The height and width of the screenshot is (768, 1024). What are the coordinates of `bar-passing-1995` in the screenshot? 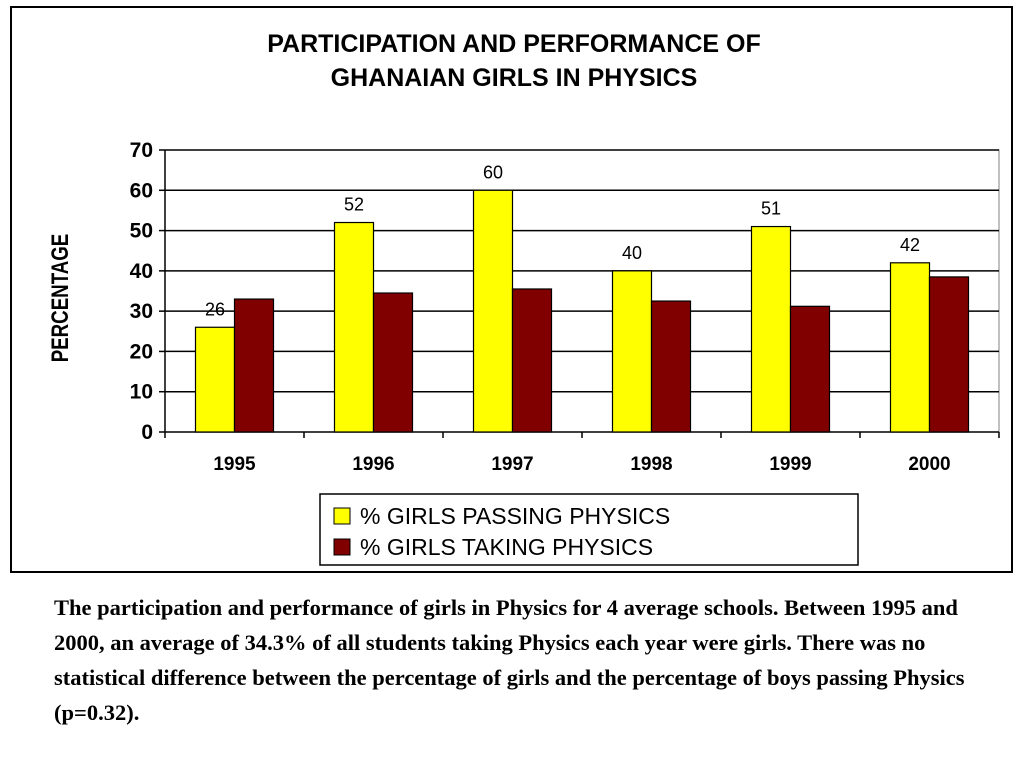 It's located at (215, 379).